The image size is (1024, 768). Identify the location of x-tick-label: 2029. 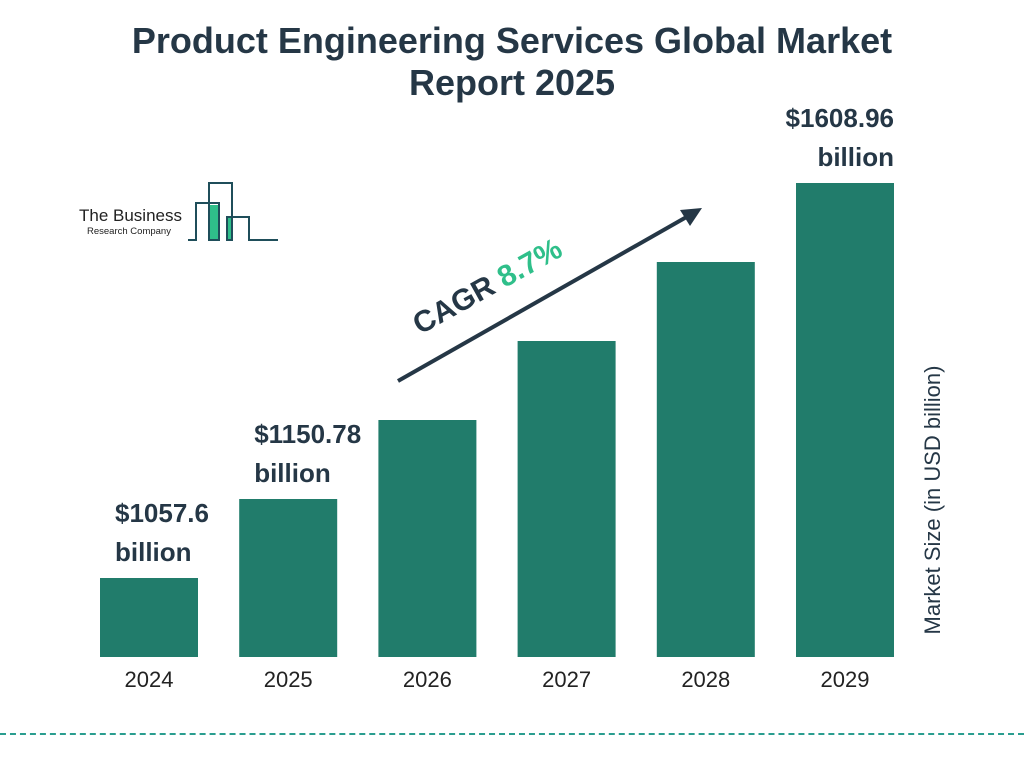
(845, 679).